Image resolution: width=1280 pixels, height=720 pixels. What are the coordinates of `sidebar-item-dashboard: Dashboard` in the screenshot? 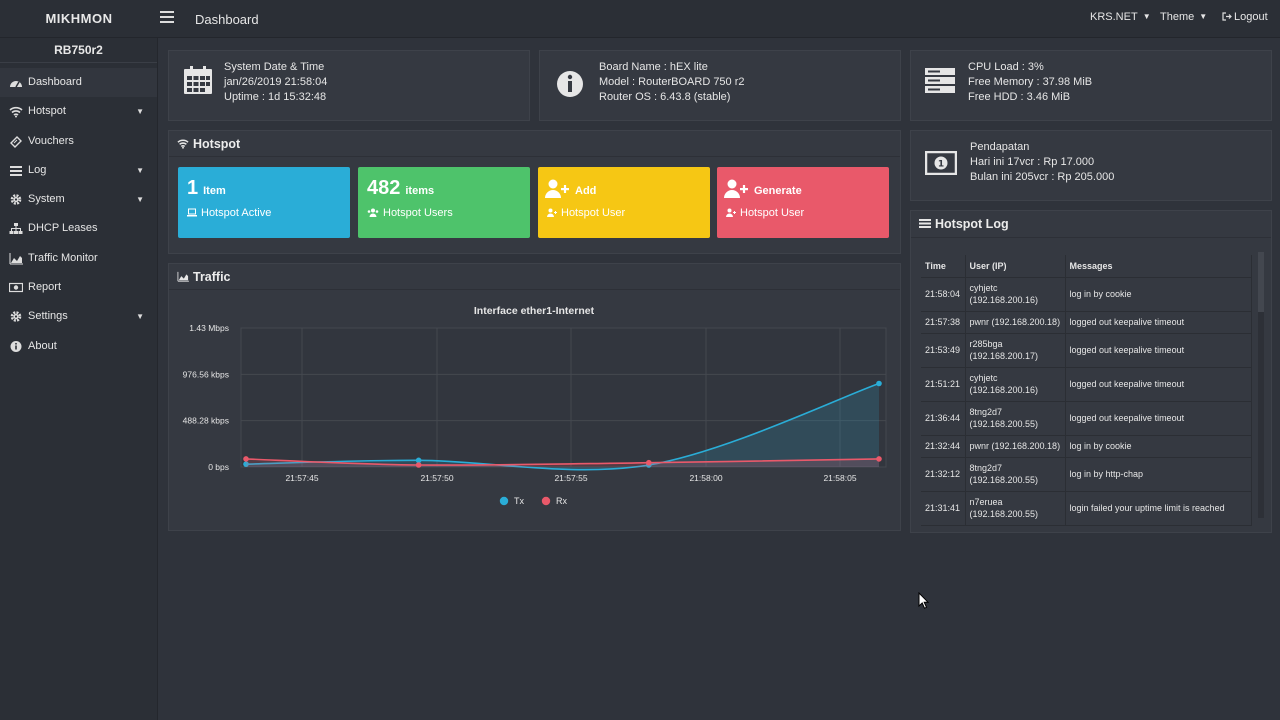 It's located at (78, 83).